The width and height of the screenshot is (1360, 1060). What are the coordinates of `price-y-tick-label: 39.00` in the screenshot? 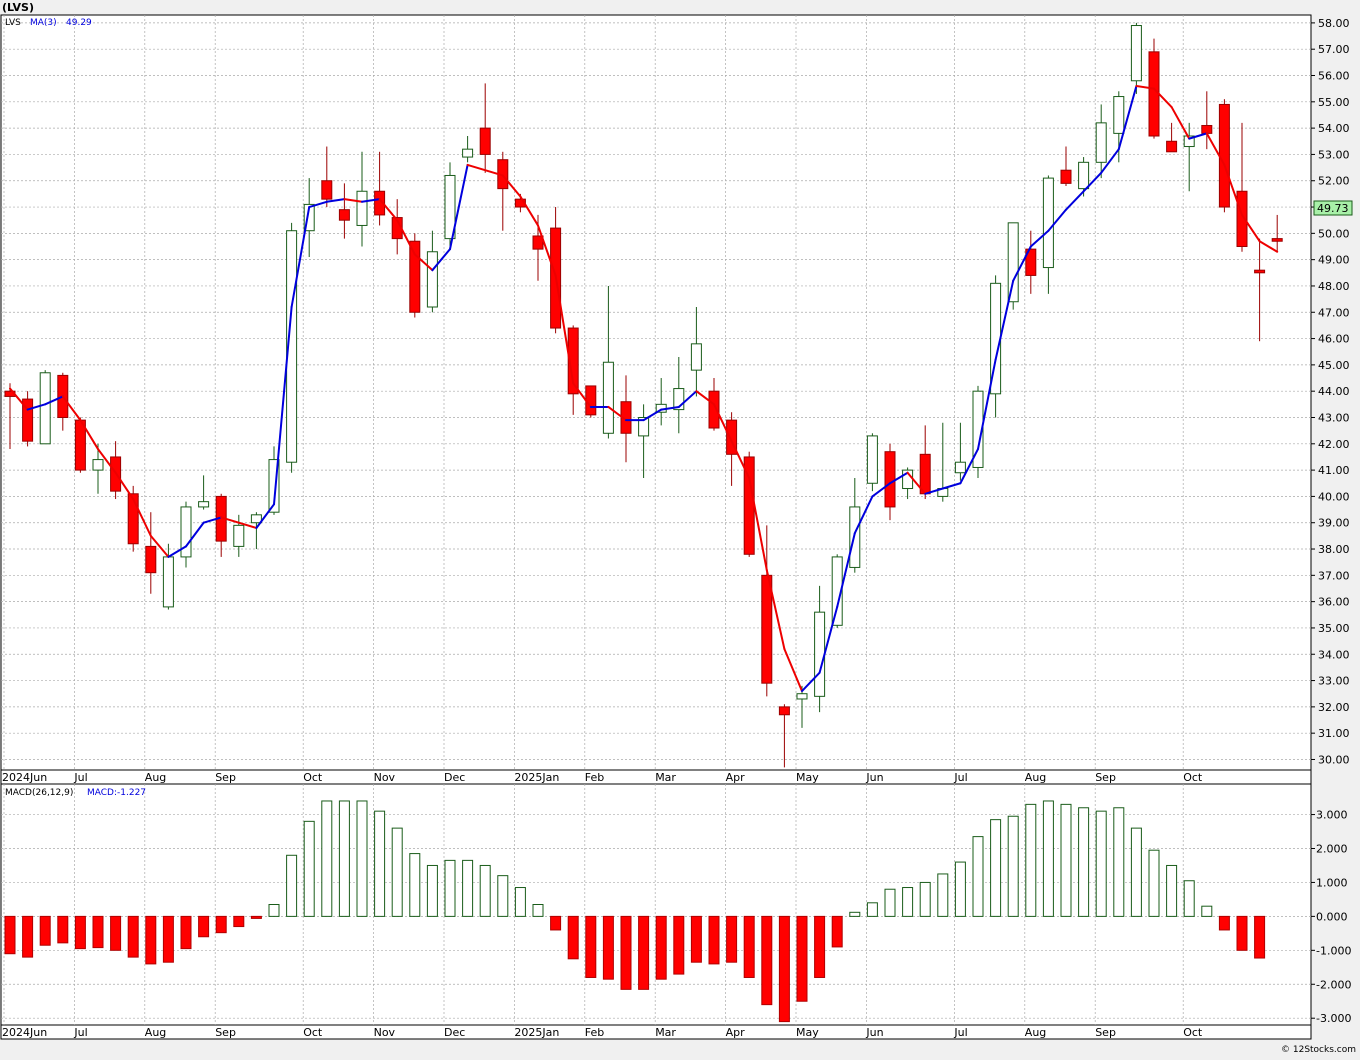 It's located at (1334, 523).